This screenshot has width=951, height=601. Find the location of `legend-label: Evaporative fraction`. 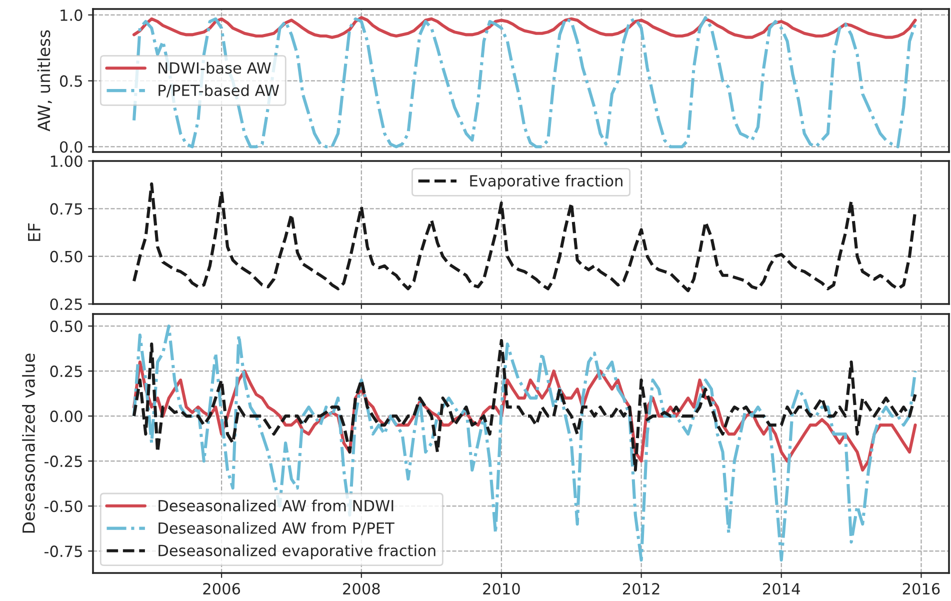

legend-label: Evaporative fraction is located at coordinates (546, 182).